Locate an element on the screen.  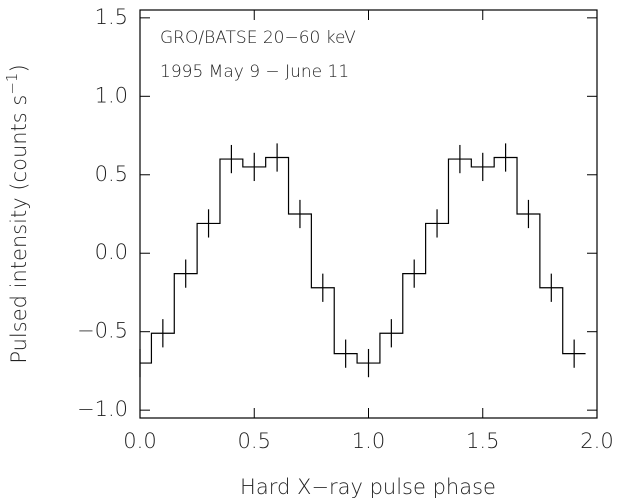
x-tick-label: 1.0 is located at coordinates (368, 441).